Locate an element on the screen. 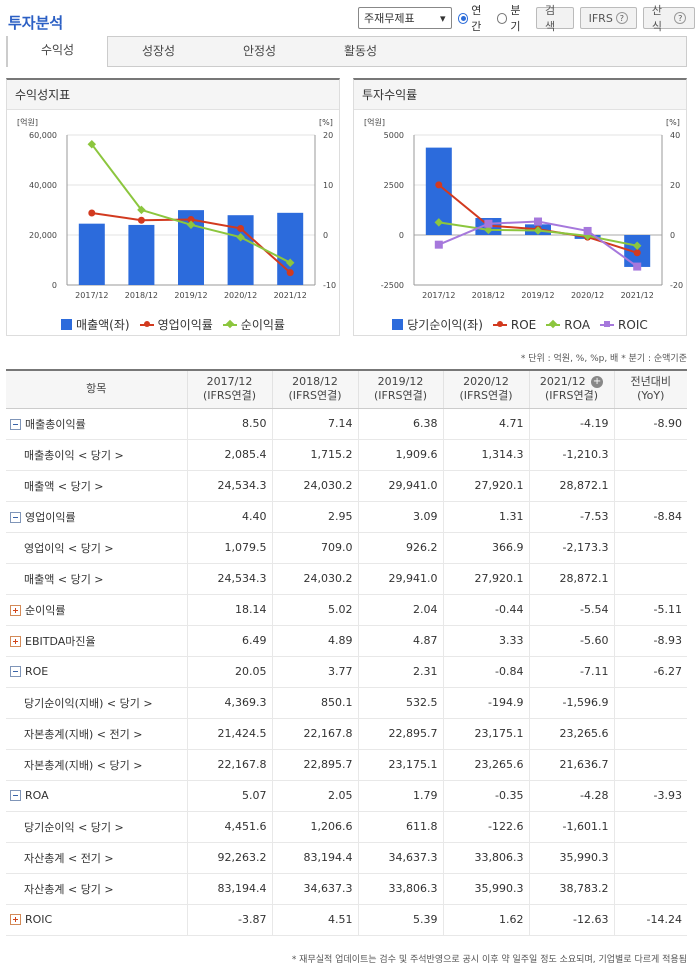 The image size is (695, 976). statement-type-select: 주재무제표 ▾ is located at coordinates (405, 18).